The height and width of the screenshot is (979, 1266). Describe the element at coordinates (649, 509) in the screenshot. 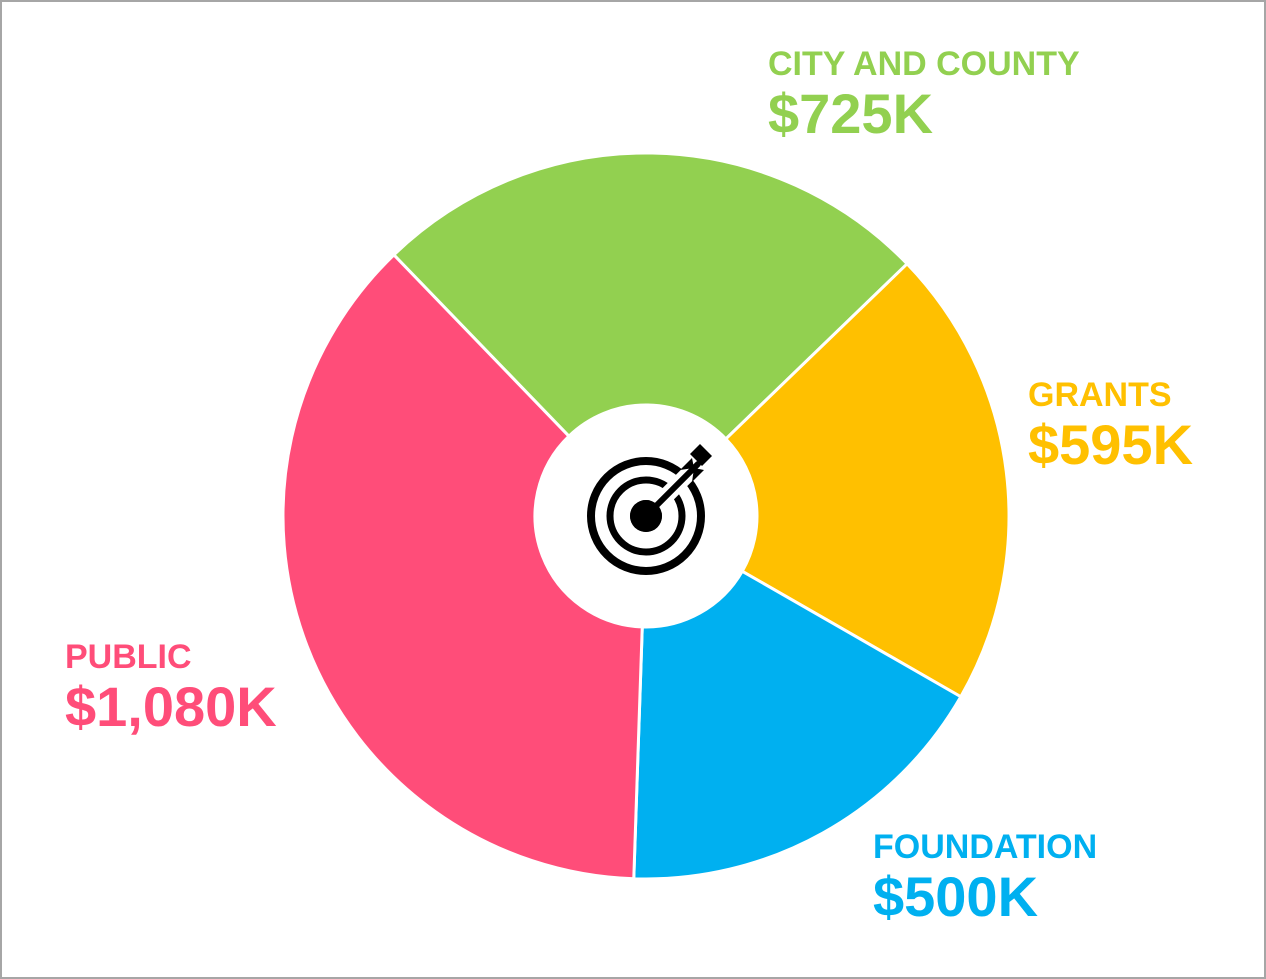

I see `target-with-arrow-icon` at that location.